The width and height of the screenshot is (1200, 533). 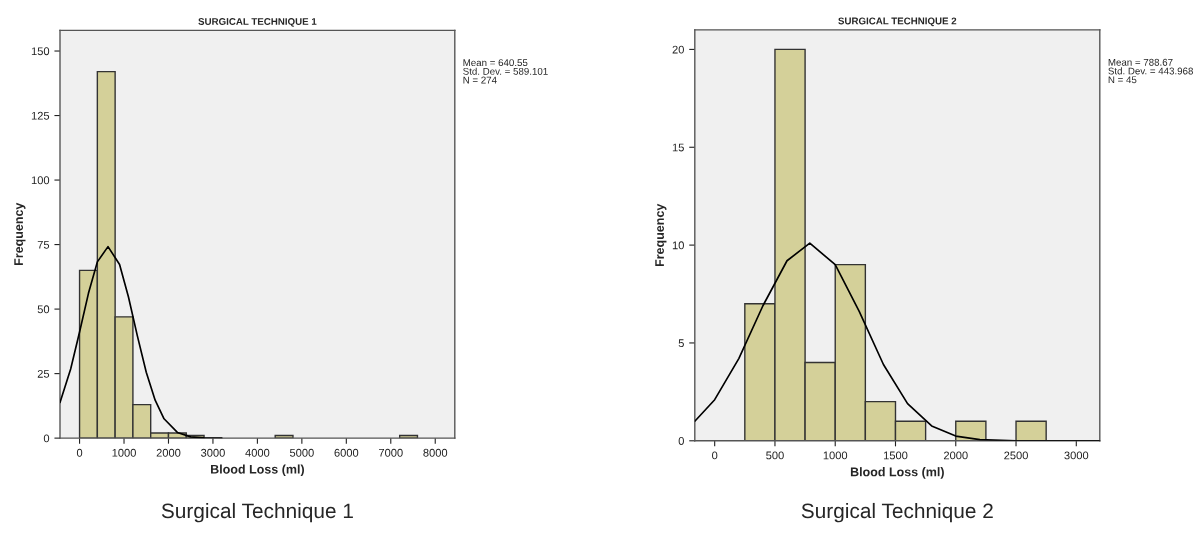 I want to click on y-tick-label: 10, so click(x=678, y=245).